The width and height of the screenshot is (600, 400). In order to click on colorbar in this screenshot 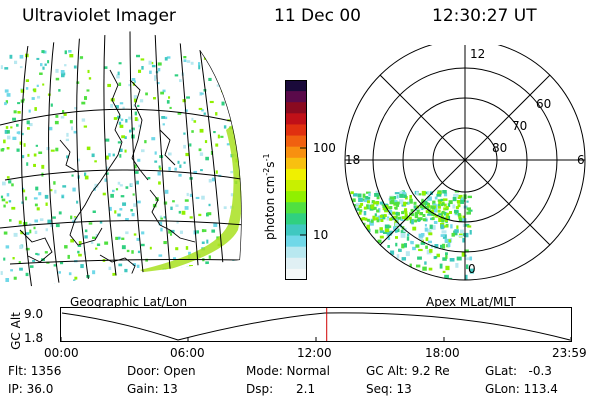, I will do `click(296, 180)`.